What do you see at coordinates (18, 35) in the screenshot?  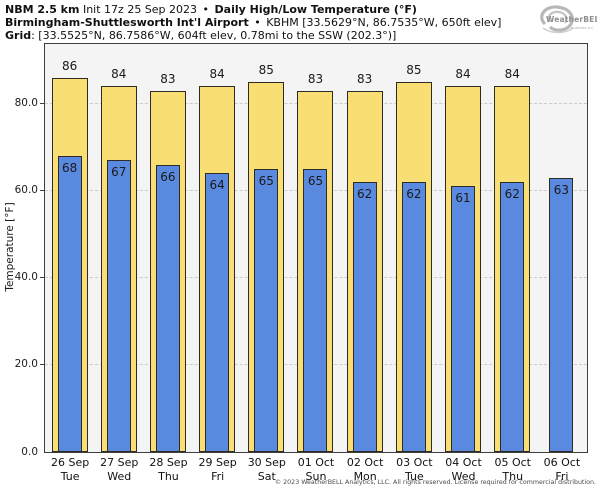 I see `grid-label: Grid` at bounding box center [18, 35].